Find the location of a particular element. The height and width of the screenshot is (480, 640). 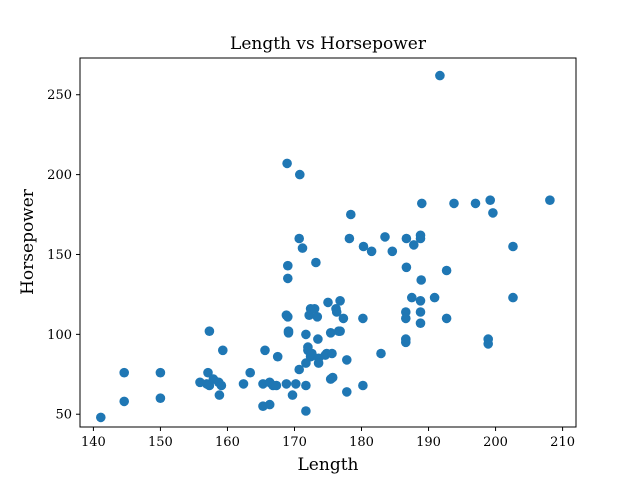

y-axis: 50 100 150 200 250 is located at coordinates (63, 255).